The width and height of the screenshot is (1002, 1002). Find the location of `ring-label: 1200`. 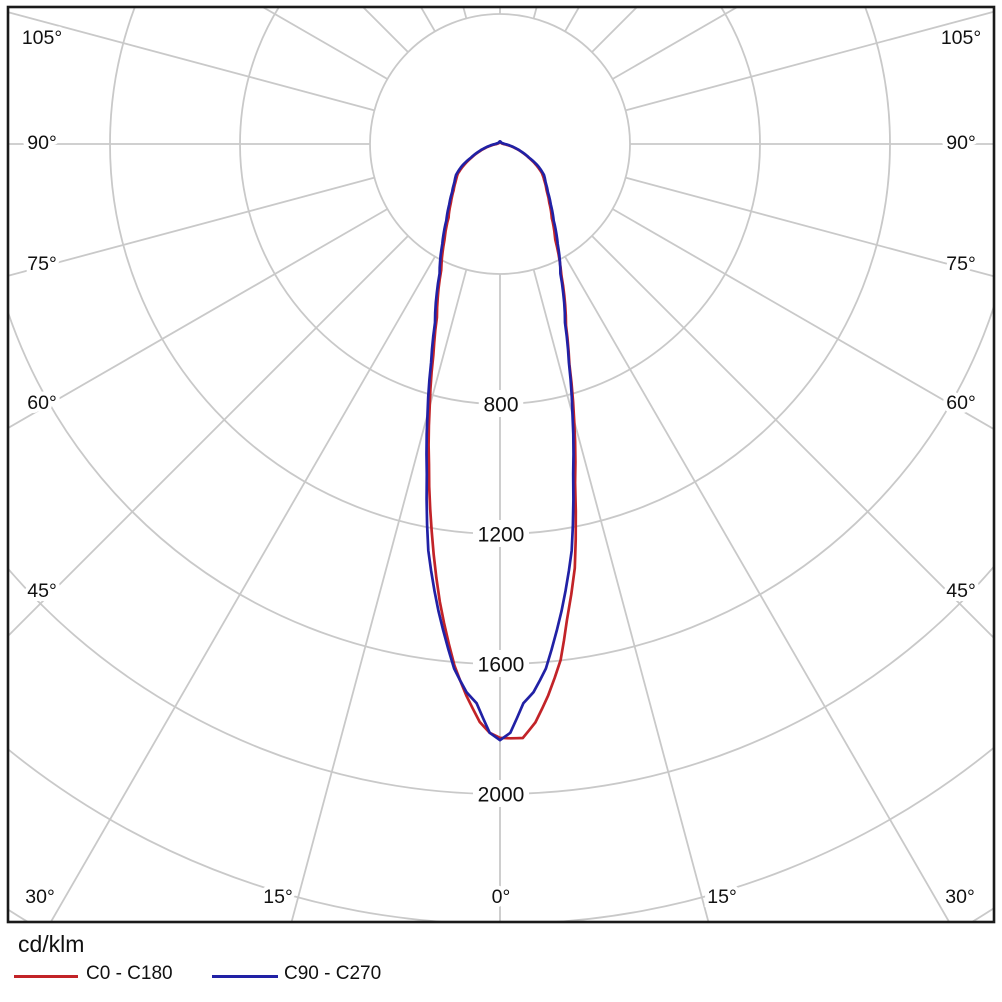

ring-label: 1200 is located at coordinates (501, 535).